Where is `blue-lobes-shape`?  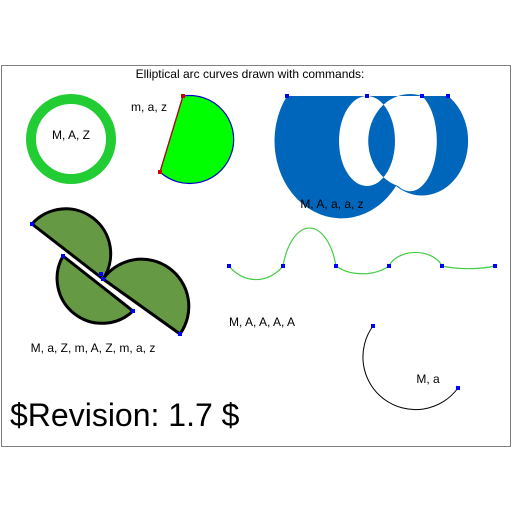
blue-lobes-shape is located at coordinates (371, 156).